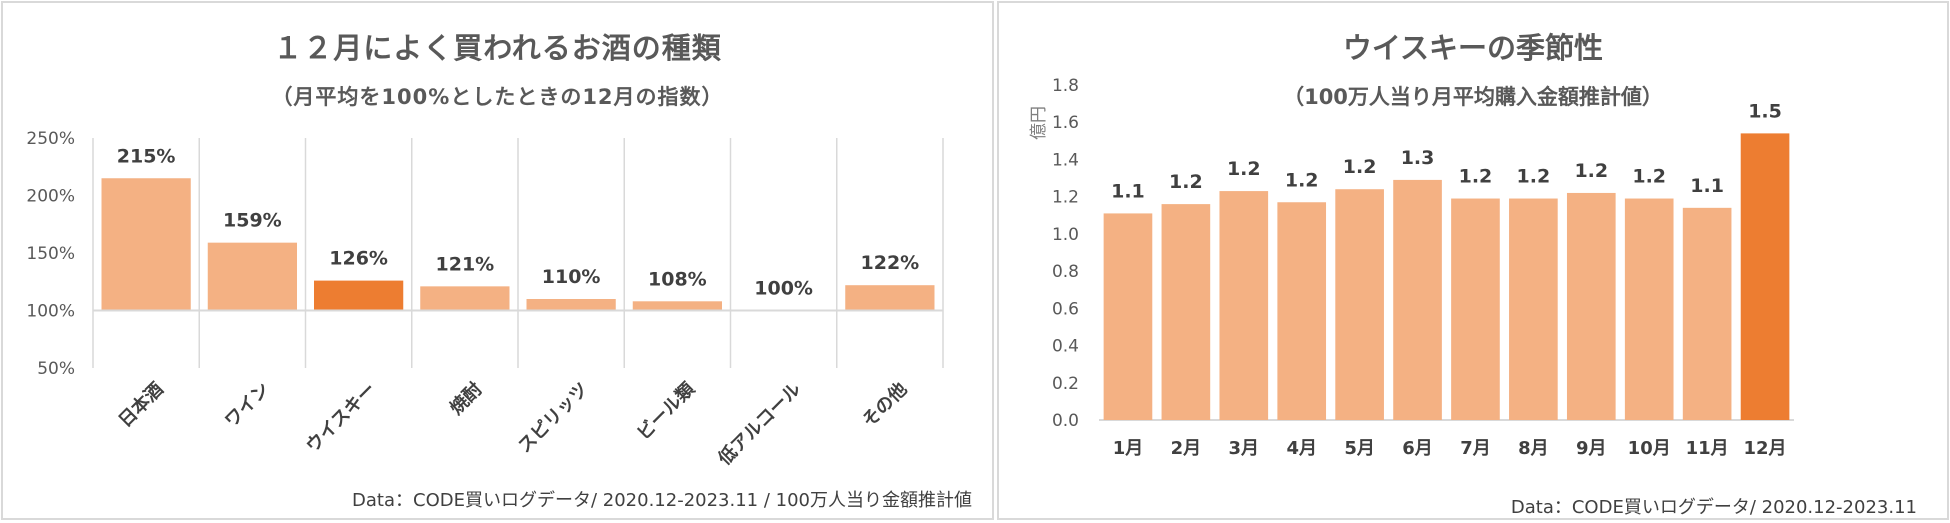 Image resolution: width=1950 pixels, height=523 pixels. I want to click on y-tick-label: 200%, so click(50, 197).